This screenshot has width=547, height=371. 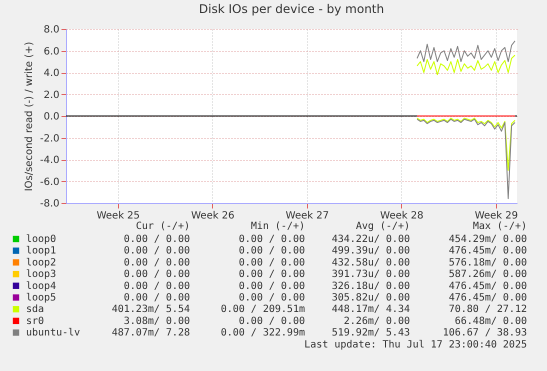 I want to click on y-tick-label: 4.0, so click(x=52, y=73).